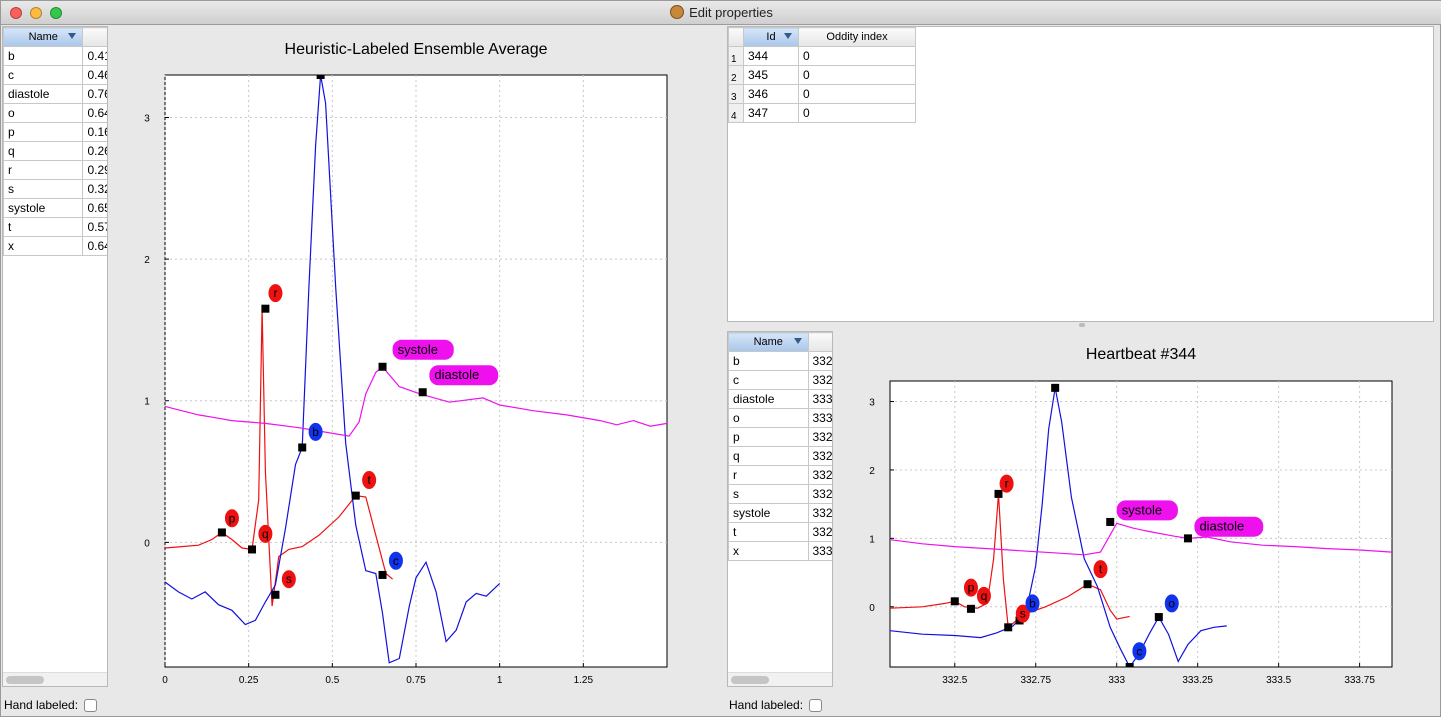 This screenshot has height=717, width=1441. Describe the element at coordinates (55, 679) in the screenshot. I see `left-table-horizontal-scrollbar` at that location.